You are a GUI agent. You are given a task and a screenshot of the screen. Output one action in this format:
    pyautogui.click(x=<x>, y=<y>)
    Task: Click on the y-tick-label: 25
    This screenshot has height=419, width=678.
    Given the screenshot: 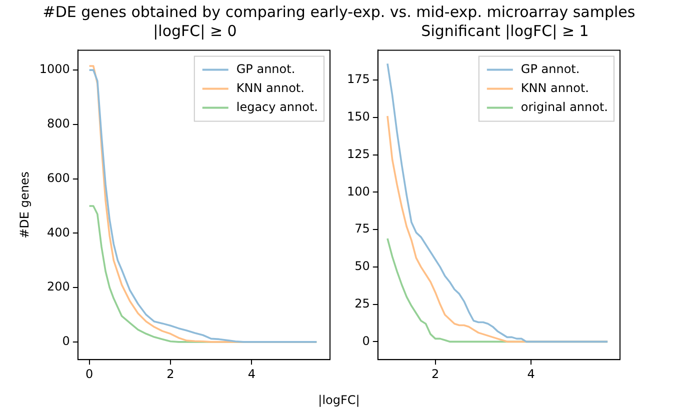 What is the action you would take?
    pyautogui.click(x=362, y=303)
    